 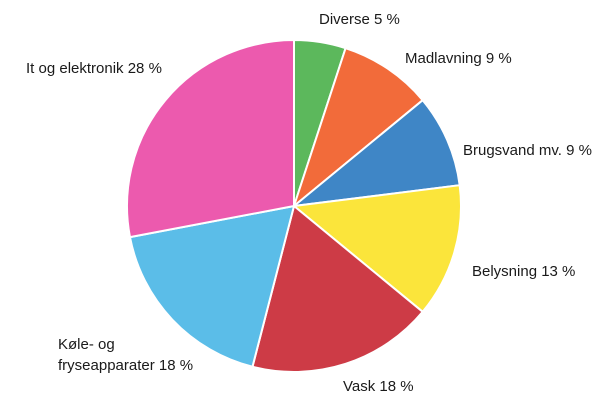 I want to click on pie-slice-vask, so click(x=337, y=289).